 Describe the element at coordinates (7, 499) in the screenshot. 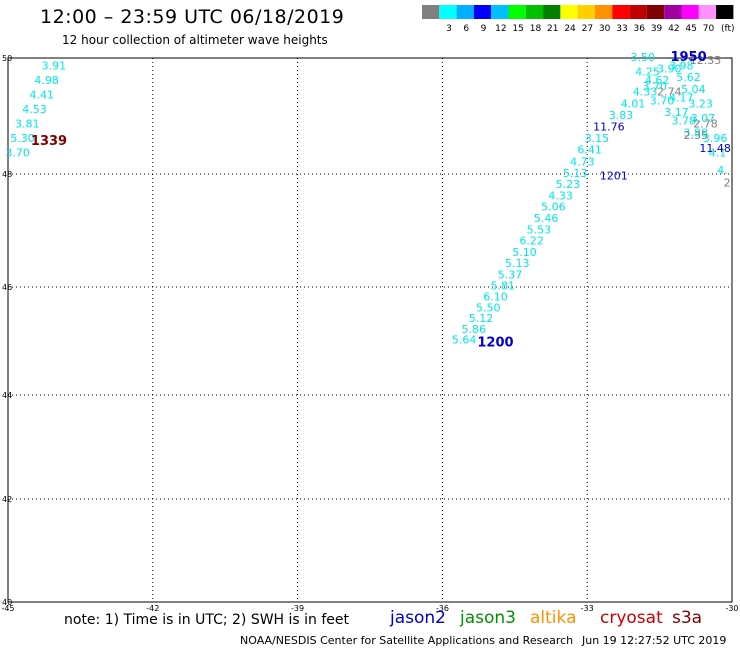

I see `lat-tick-label: 42` at that location.